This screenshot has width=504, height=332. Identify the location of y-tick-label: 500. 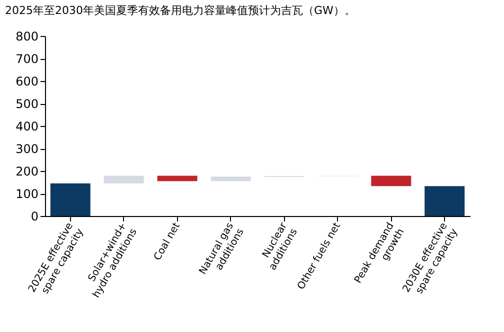
(27, 104).